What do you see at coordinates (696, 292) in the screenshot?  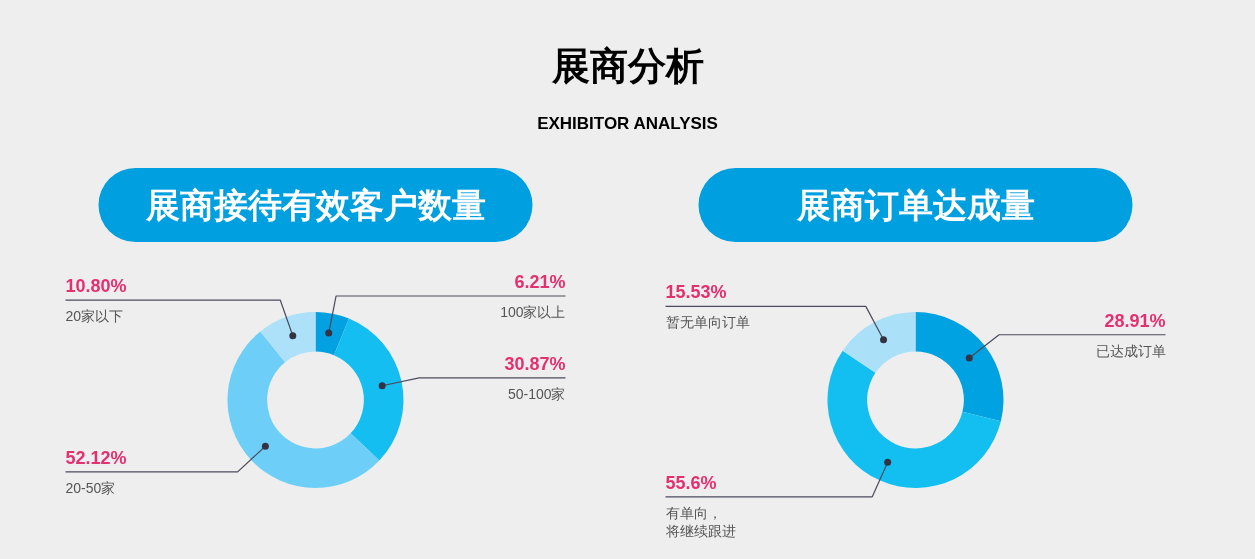 I see `data-label: 15.53%` at bounding box center [696, 292].